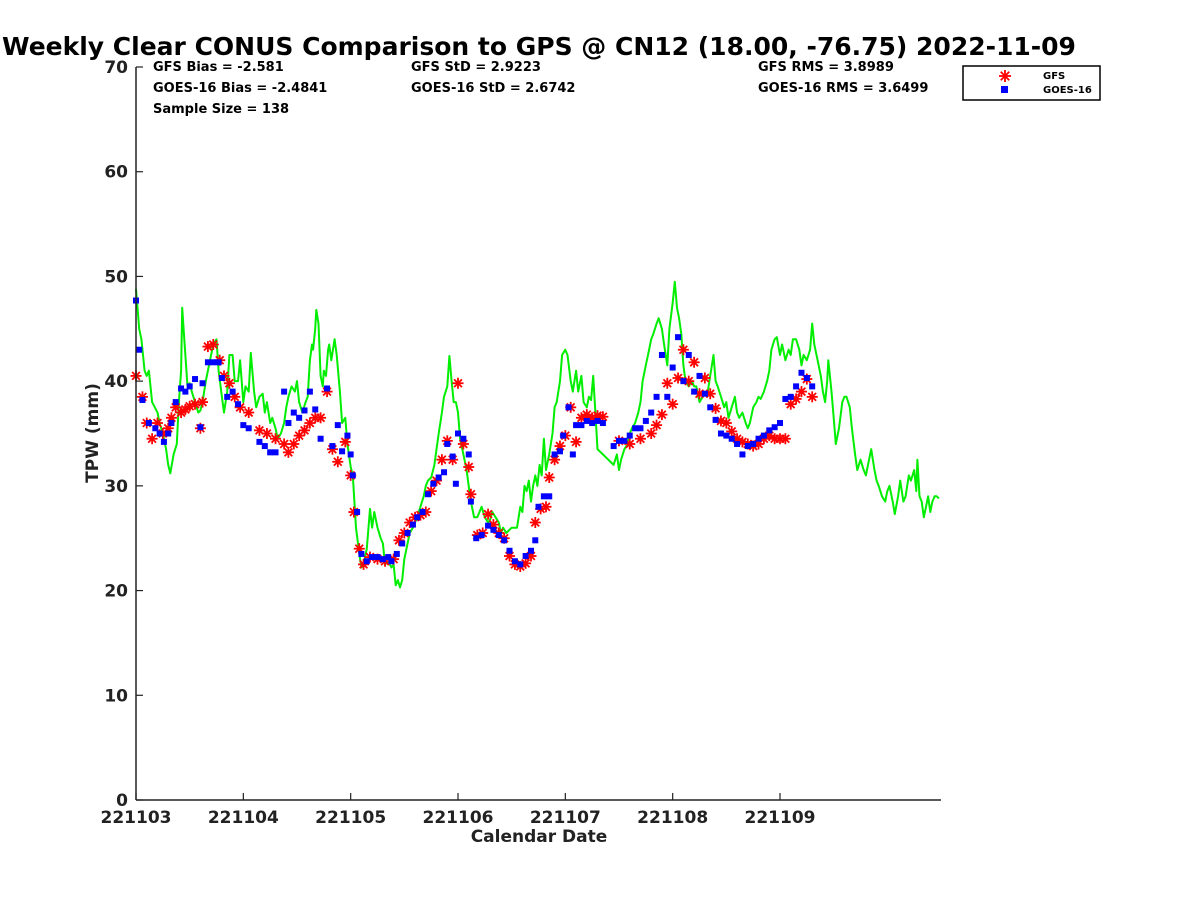 The height and width of the screenshot is (900, 1200). What do you see at coordinates (116, 696) in the screenshot?
I see `y-tick-label: 10` at bounding box center [116, 696].